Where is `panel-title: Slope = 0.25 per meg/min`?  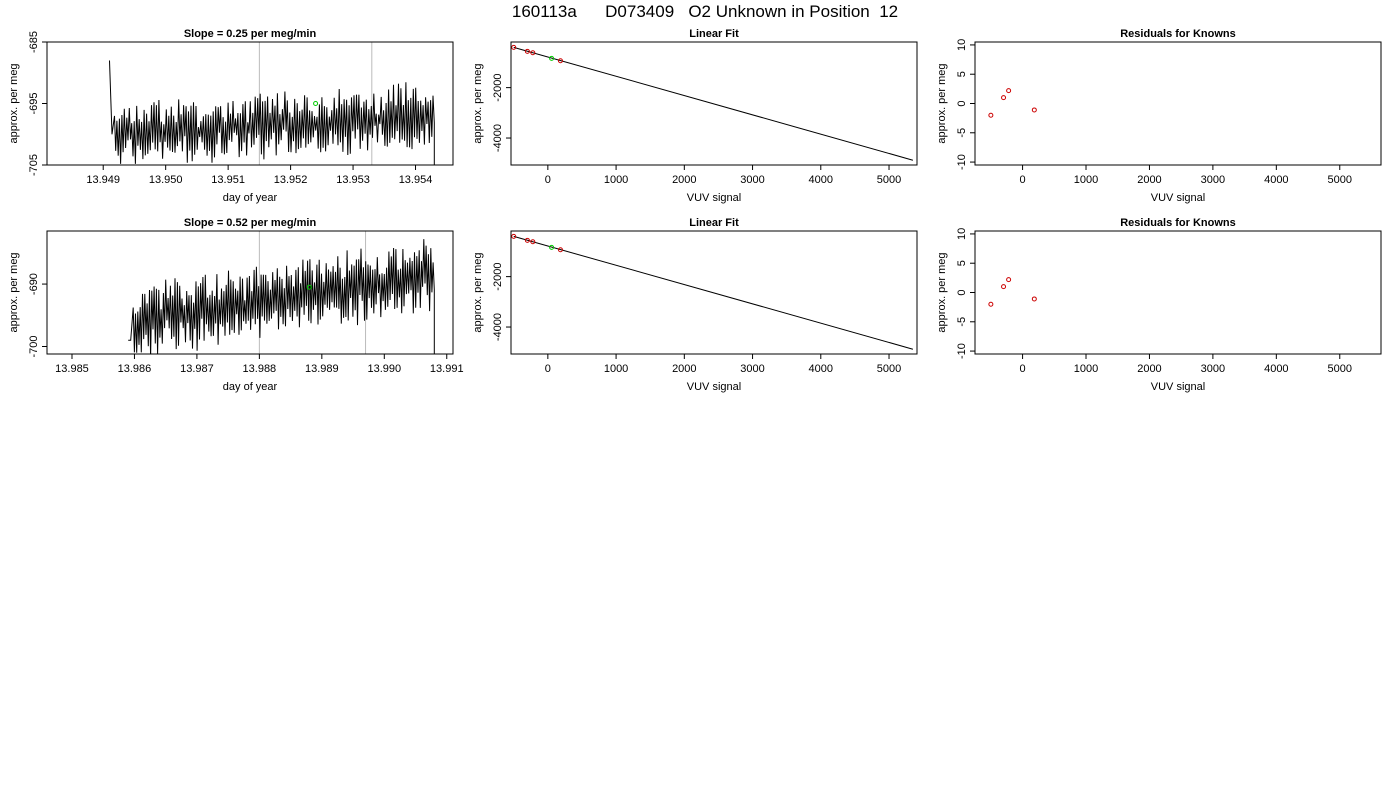
panel-title: Slope = 0.25 per meg/min is located at coordinates (250, 34).